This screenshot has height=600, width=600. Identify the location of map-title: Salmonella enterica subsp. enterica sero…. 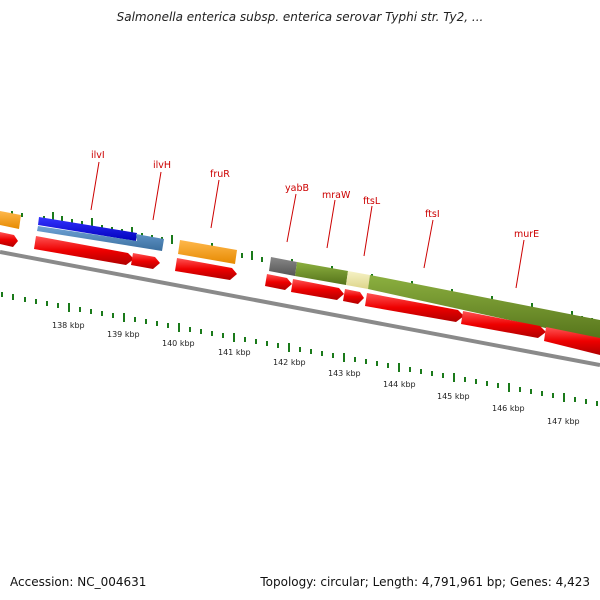
(300, 17).